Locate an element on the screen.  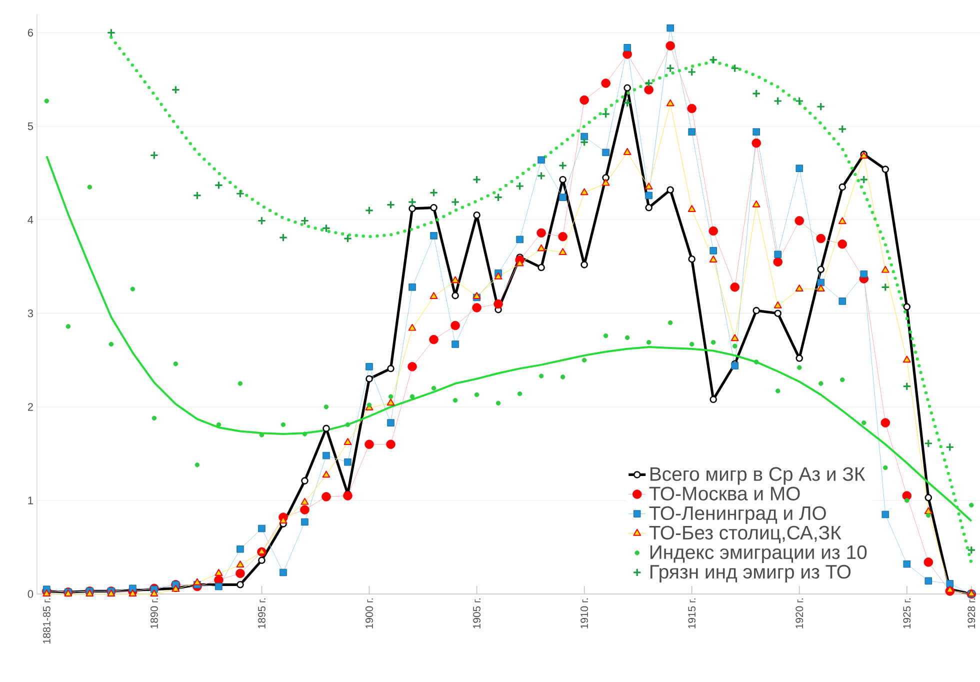
x-tick-label: 1895 г. is located at coordinates (262, 613).